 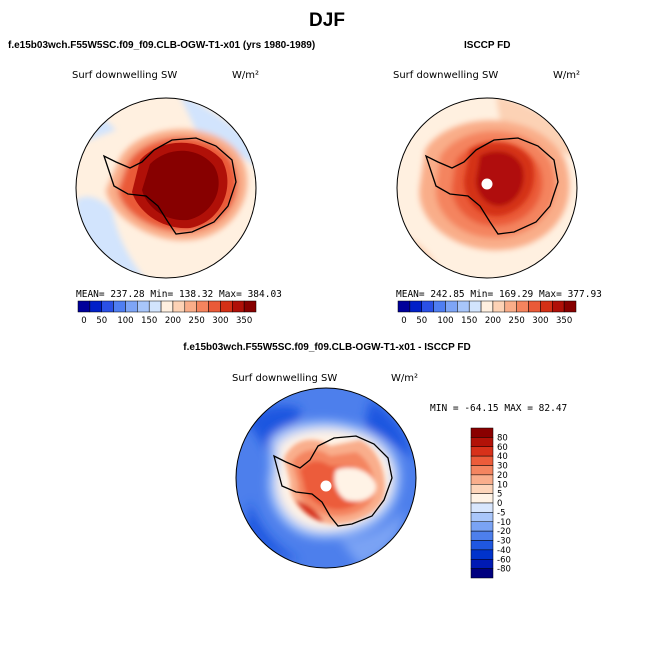 What do you see at coordinates (445, 75) in the screenshot?
I see `obs-map-title: Surf downwelling SW` at bounding box center [445, 75].